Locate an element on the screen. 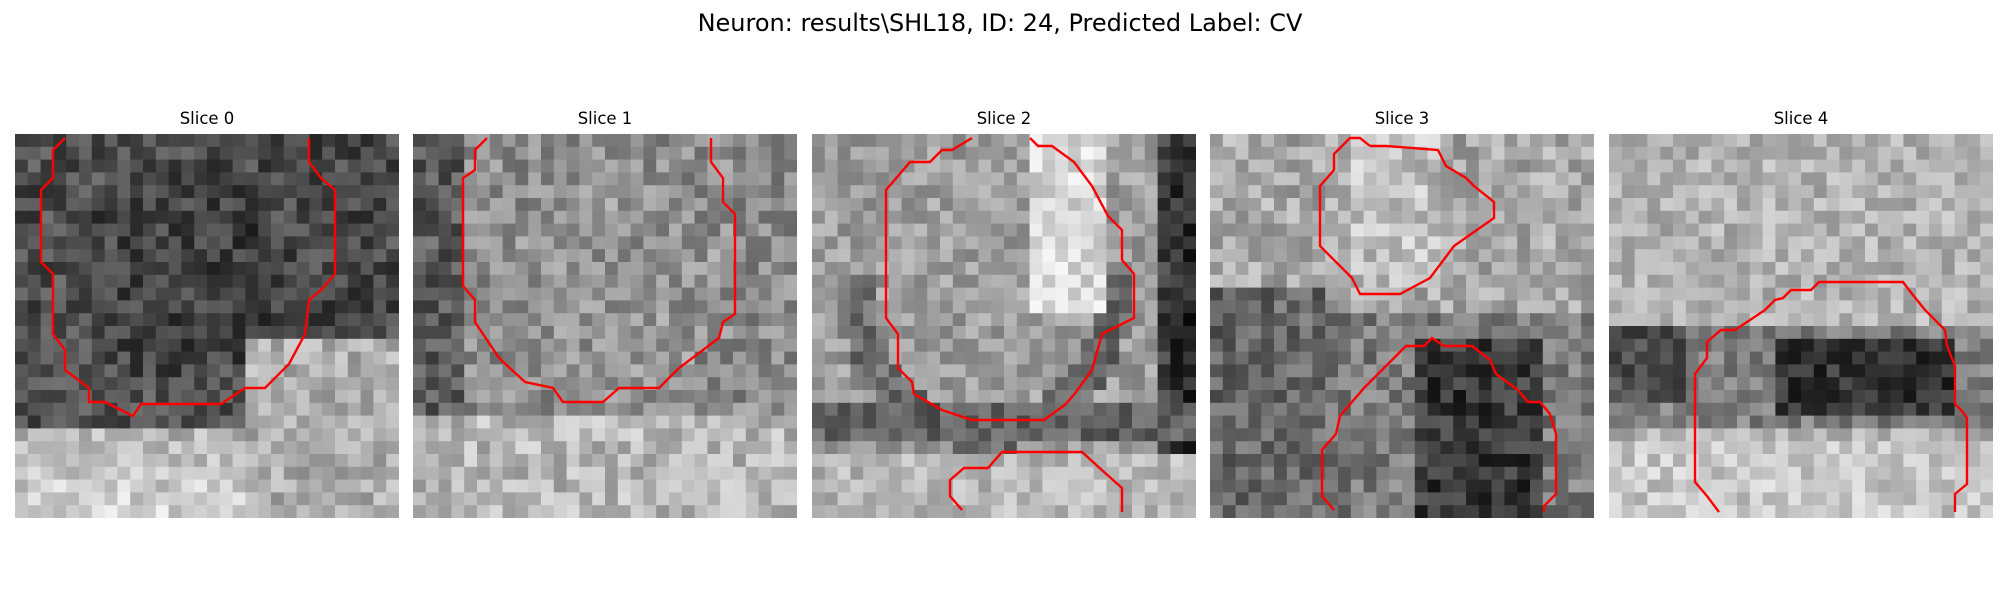 This screenshot has height=600, width=2000. slice-panel-0: Slice 0 is located at coordinates (207, 313).